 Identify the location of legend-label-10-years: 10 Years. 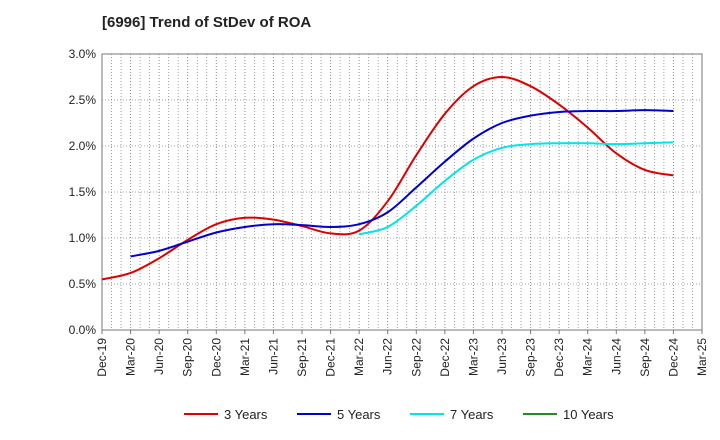
(588, 414).